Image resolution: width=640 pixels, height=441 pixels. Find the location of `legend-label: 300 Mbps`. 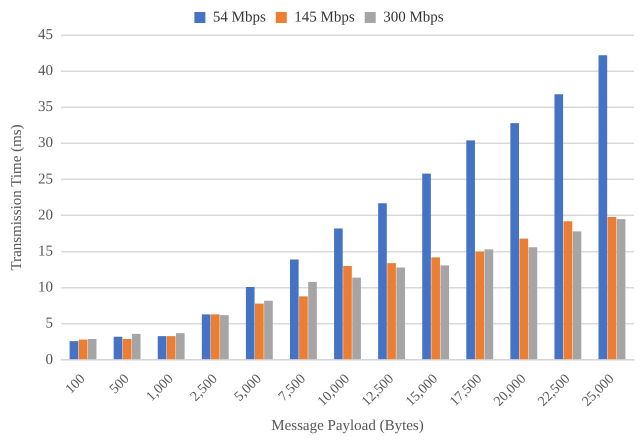

legend-label: 300 Mbps is located at coordinates (413, 17).